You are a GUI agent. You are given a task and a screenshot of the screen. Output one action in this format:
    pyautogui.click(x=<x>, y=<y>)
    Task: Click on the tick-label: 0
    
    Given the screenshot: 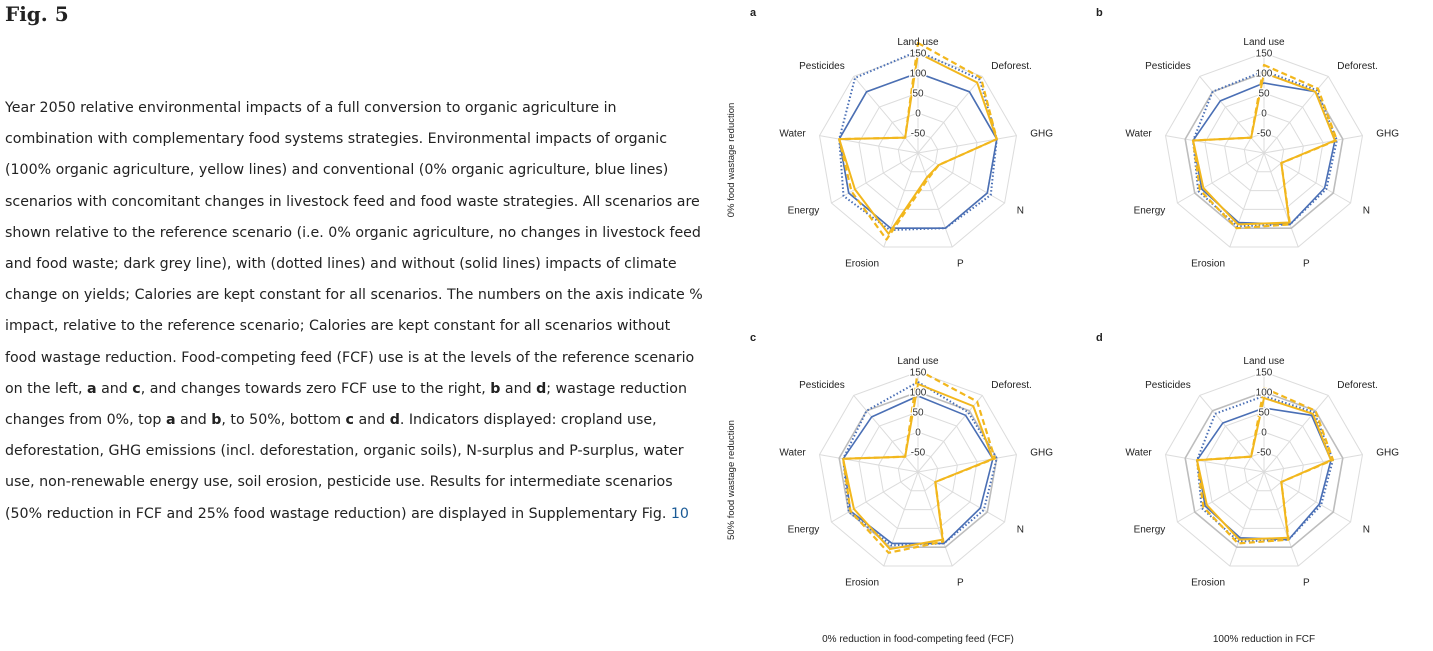 What is the action you would take?
    pyautogui.click(x=1264, y=114)
    